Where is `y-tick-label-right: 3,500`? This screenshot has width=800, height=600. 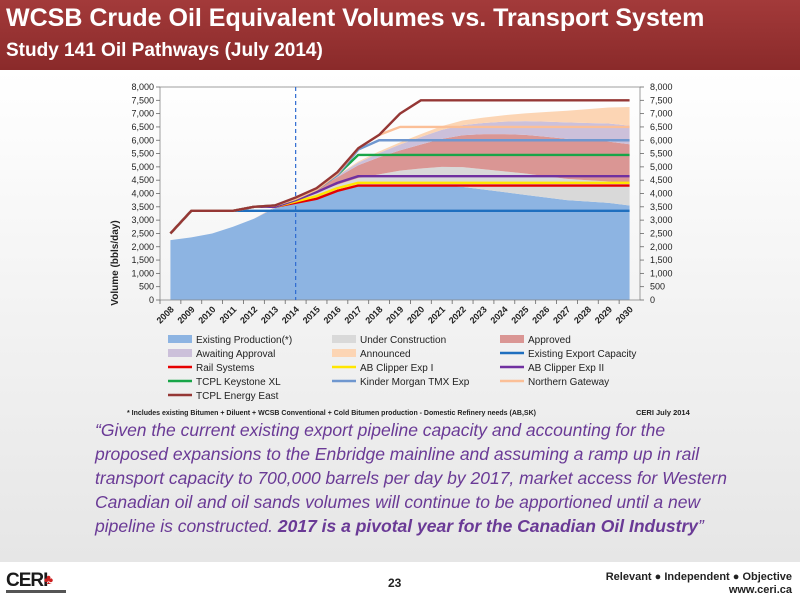 y-tick-label-right: 3,500 is located at coordinates (661, 207).